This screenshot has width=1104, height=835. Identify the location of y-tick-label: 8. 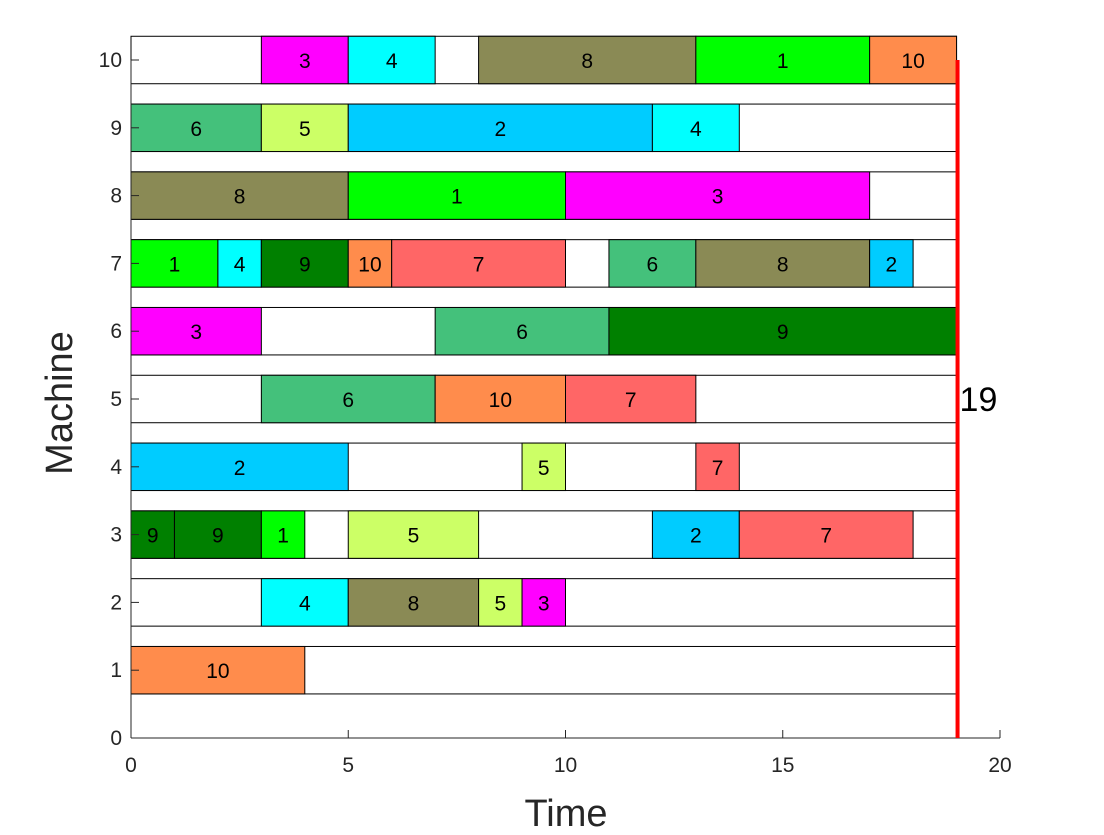
(116, 196).